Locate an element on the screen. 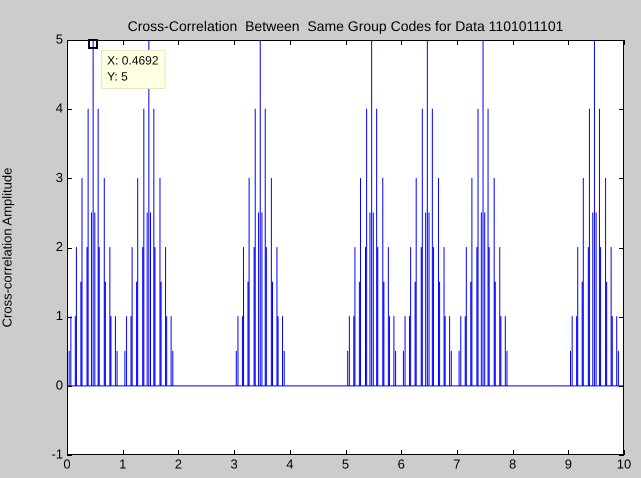 This screenshot has width=641, height=478. chart-title: Cross-Correlation Between Same Group Codes for Data 1101011101 is located at coordinates (346, 26).